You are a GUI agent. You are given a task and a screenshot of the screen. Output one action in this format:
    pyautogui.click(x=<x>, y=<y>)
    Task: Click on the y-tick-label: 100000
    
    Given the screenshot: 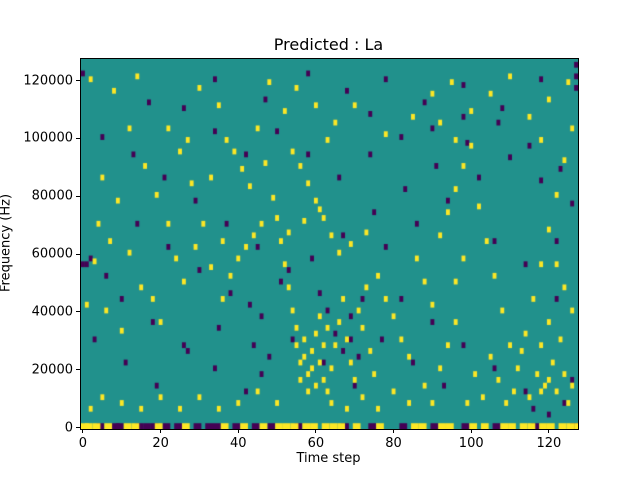 What is the action you would take?
    pyautogui.click(x=48, y=138)
    